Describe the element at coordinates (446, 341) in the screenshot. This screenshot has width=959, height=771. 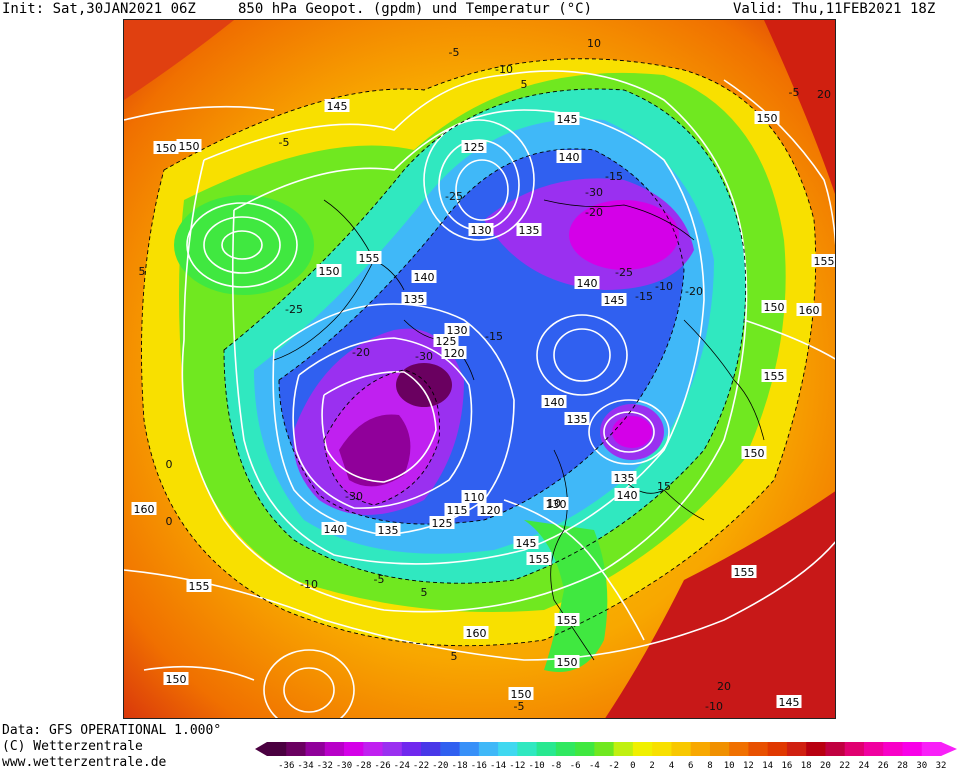
I see `svg-text: 125` at that location.